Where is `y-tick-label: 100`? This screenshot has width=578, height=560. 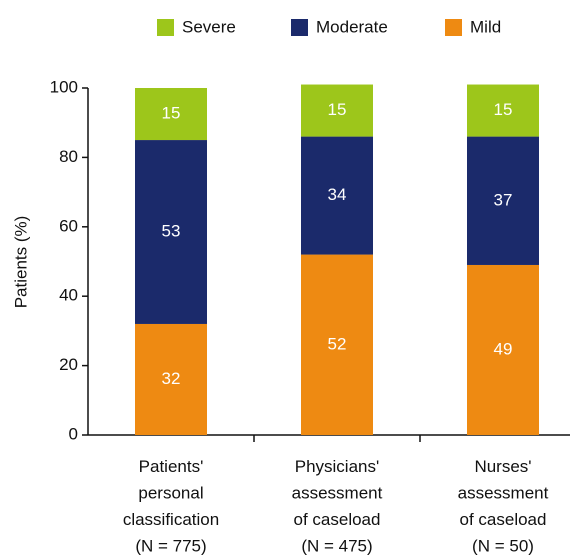 y-tick-label: 100 is located at coordinates (64, 86).